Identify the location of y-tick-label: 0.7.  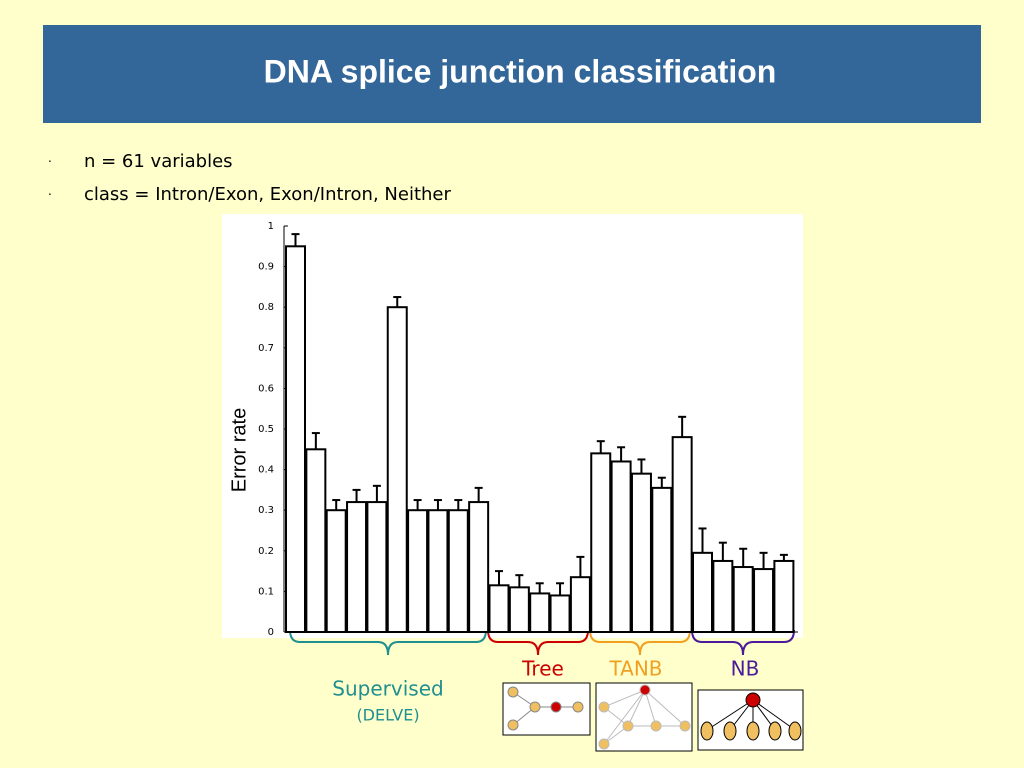
(266, 348).